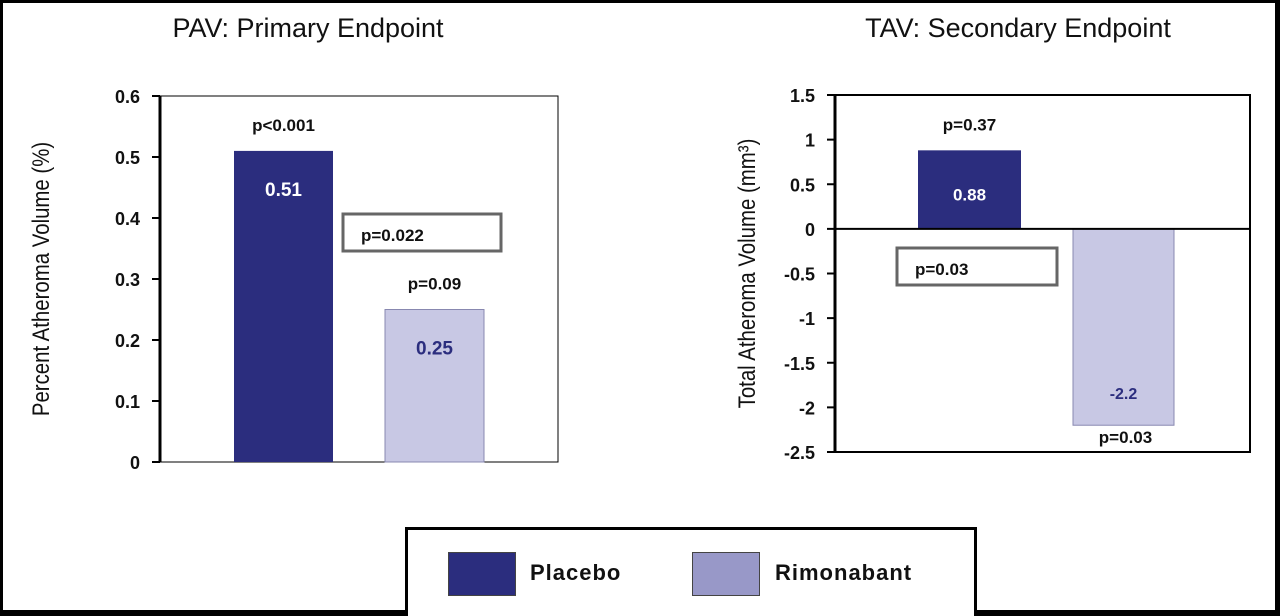  What do you see at coordinates (434, 349) in the screenshot?
I see `bar-value-label: 0.25` at bounding box center [434, 349].